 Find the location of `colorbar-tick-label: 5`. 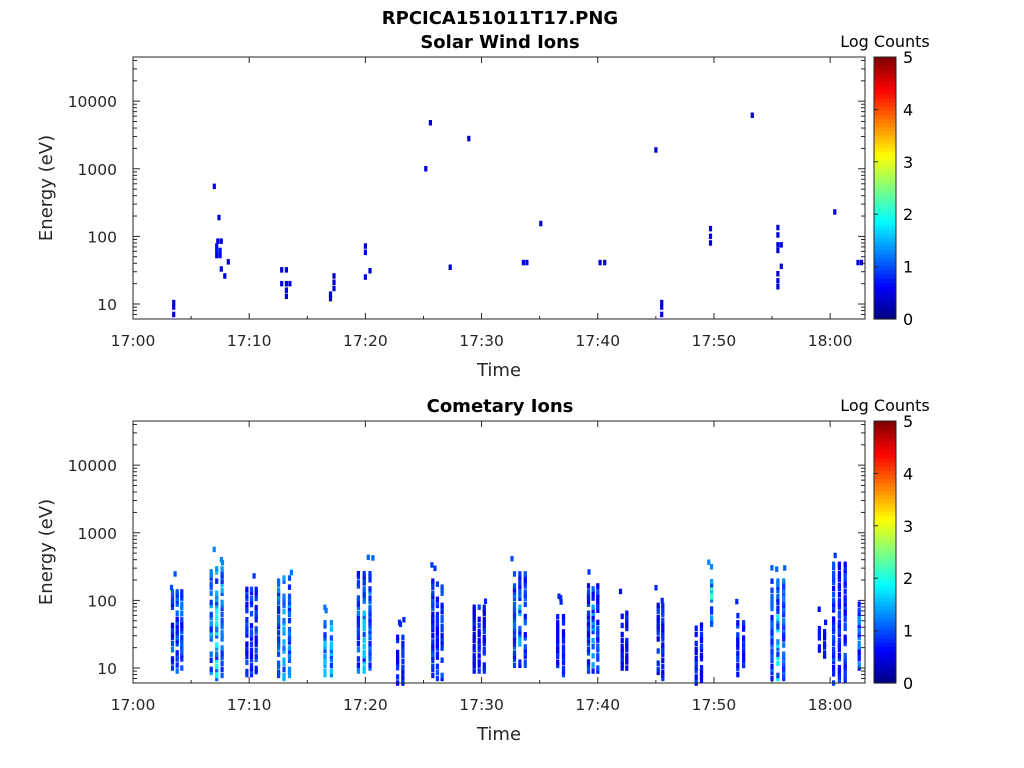

colorbar-tick-label: 5 is located at coordinates (908, 421).